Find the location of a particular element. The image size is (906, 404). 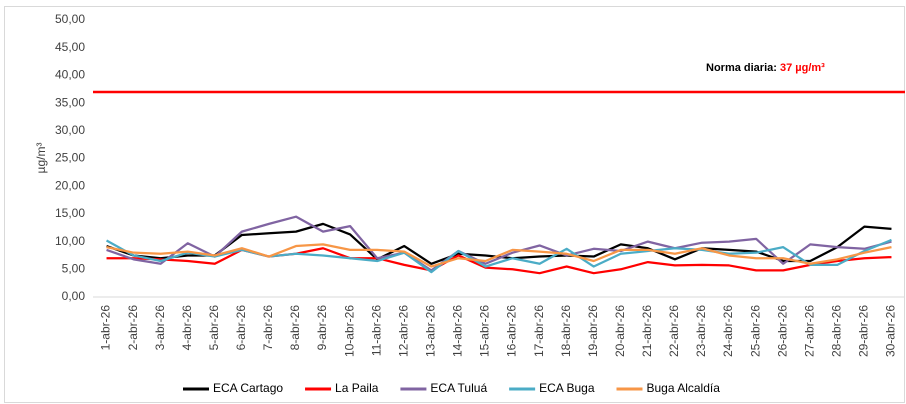

x-tick-label: 20-abr-26 is located at coordinates (620, 331).